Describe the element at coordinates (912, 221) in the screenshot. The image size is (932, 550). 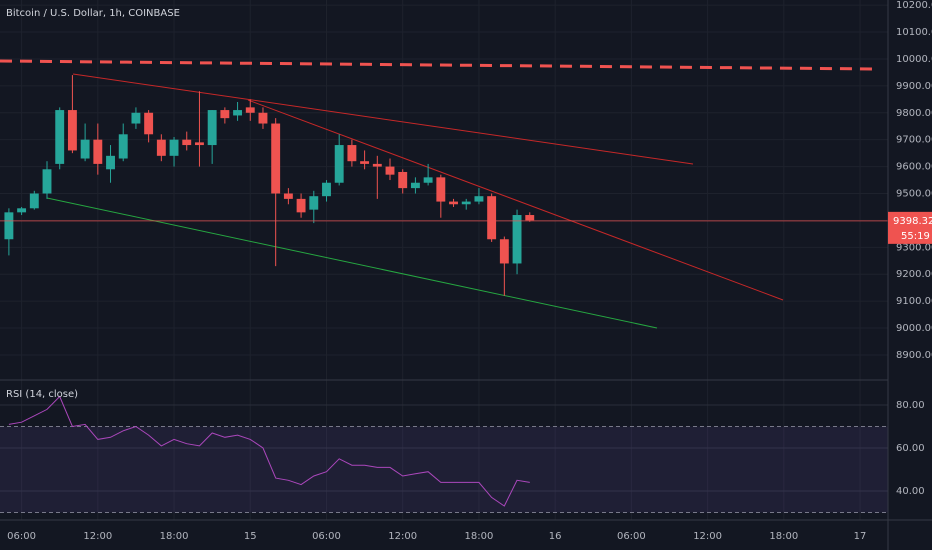
I see `price-label: 9398.32` at that location.